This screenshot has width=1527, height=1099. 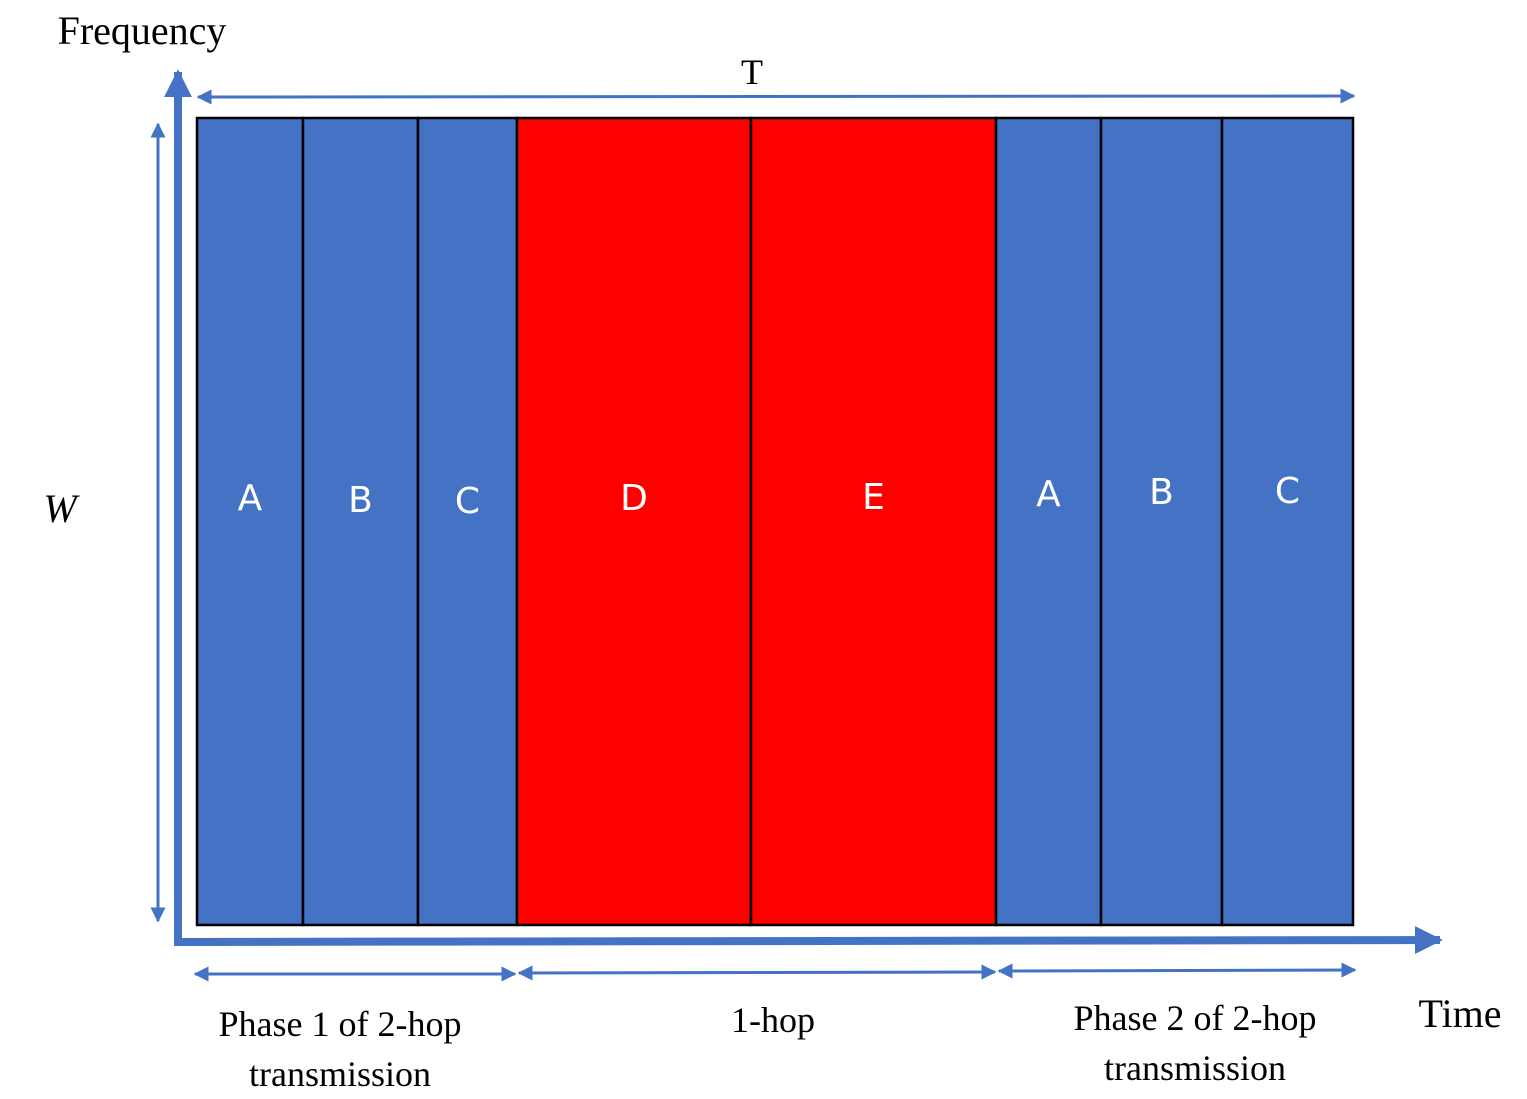 I want to click on y-axis-label: Frequency, so click(x=142, y=30).